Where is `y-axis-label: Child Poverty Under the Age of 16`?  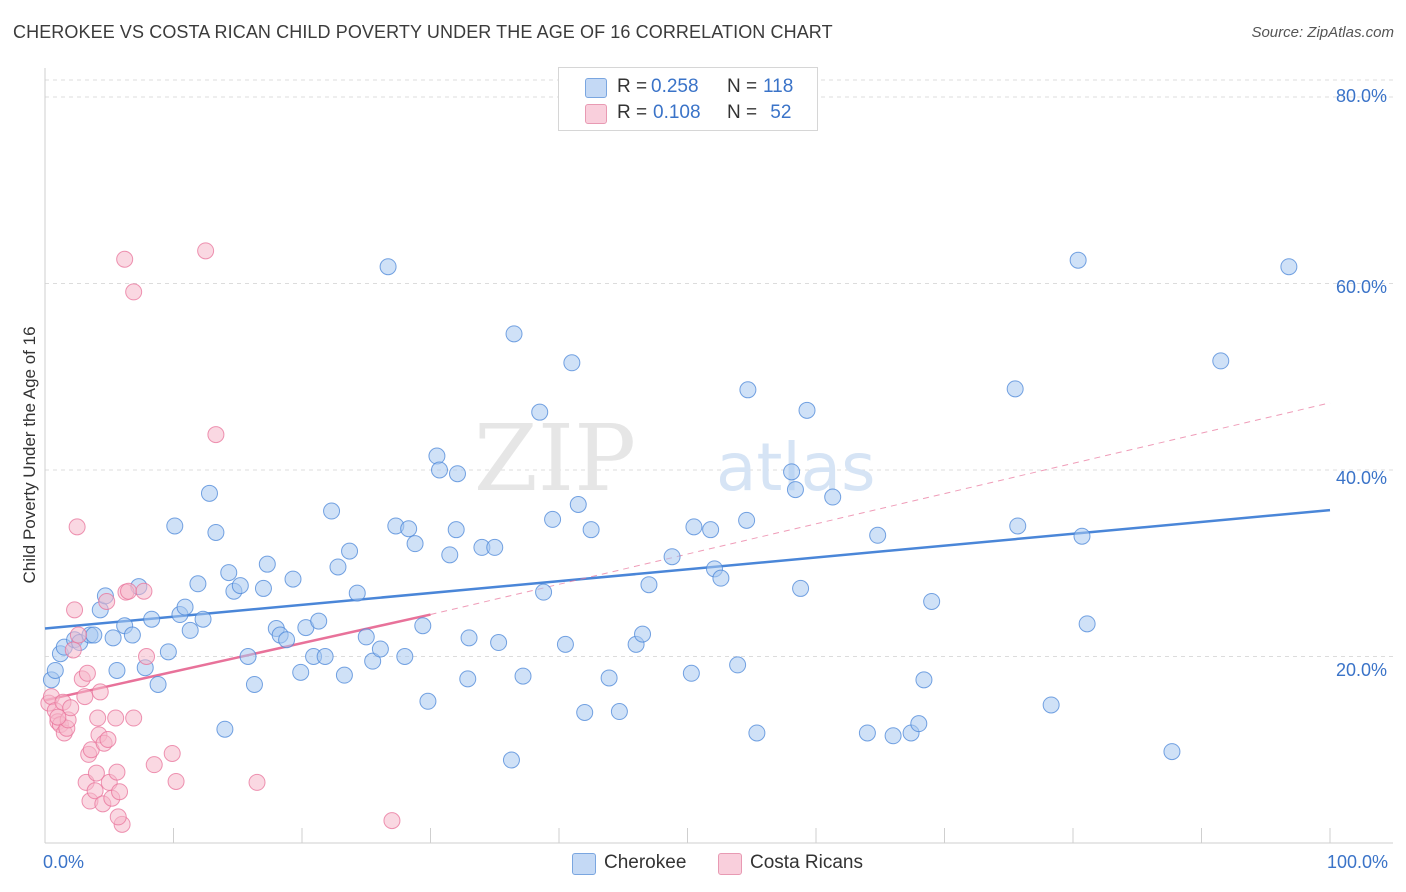 y-axis-label: Child Poverty Under the Age of 16 is located at coordinates (29, 455).